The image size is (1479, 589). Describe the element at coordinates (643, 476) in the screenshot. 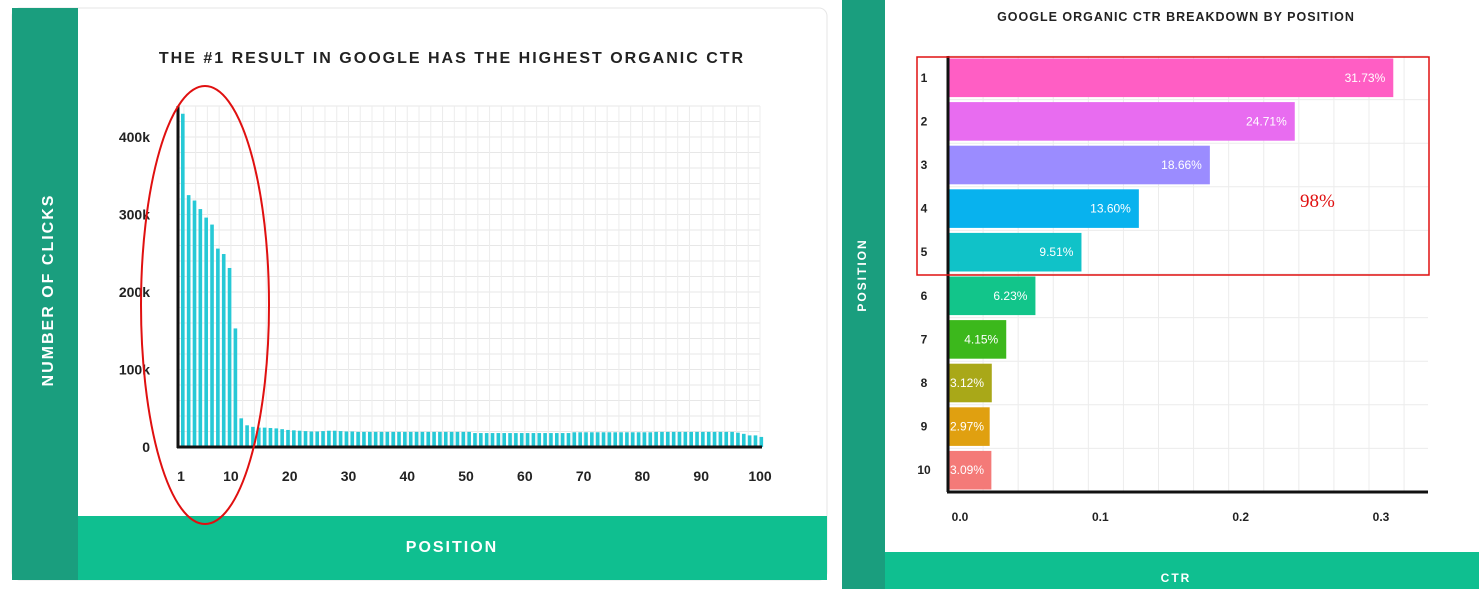

I see `left-x-tick-label: 80` at that location.